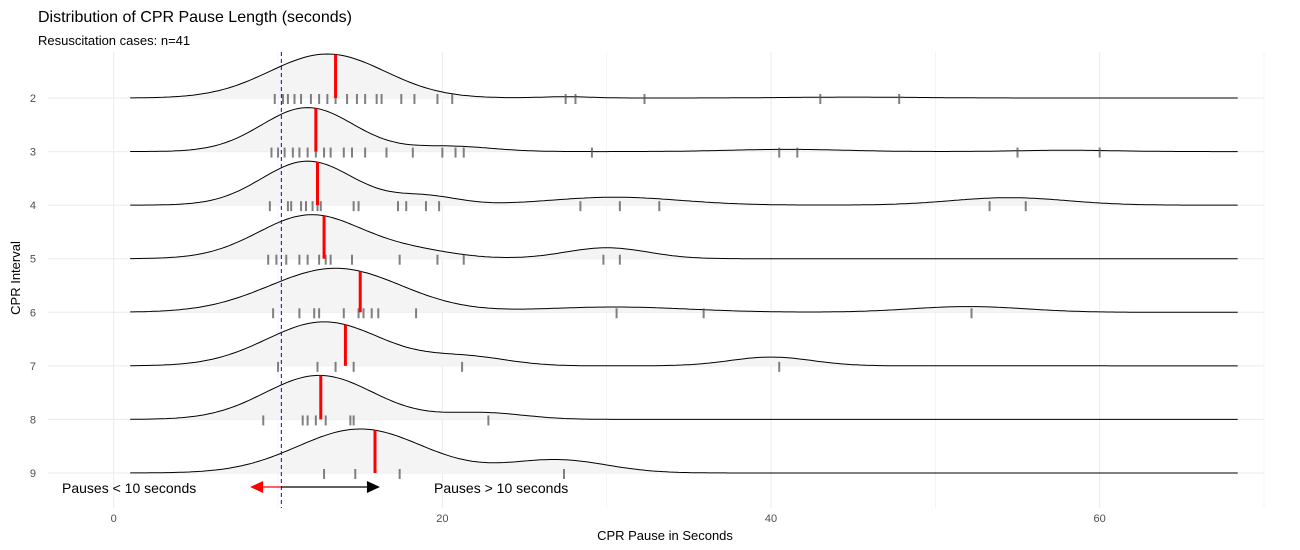 This screenshot has height=550, width=1300. Describe the element at coordinates (33, 99) in the screenshot. I see `y-tick-label: 2` at that location.